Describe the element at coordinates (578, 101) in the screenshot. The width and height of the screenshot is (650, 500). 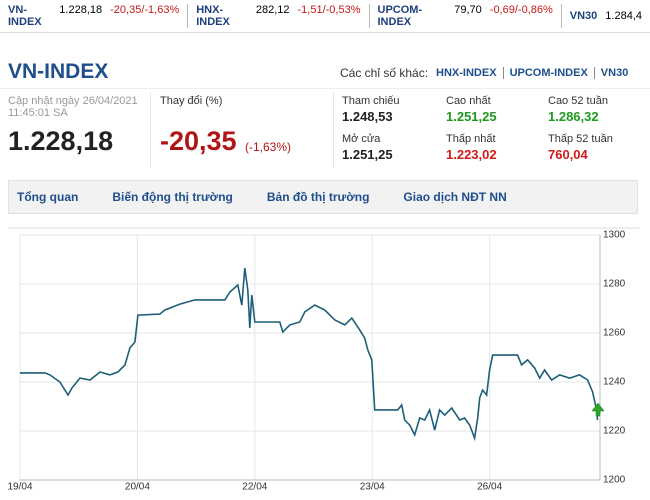
I see `stat-label: Cao 52 tuần` at that location.